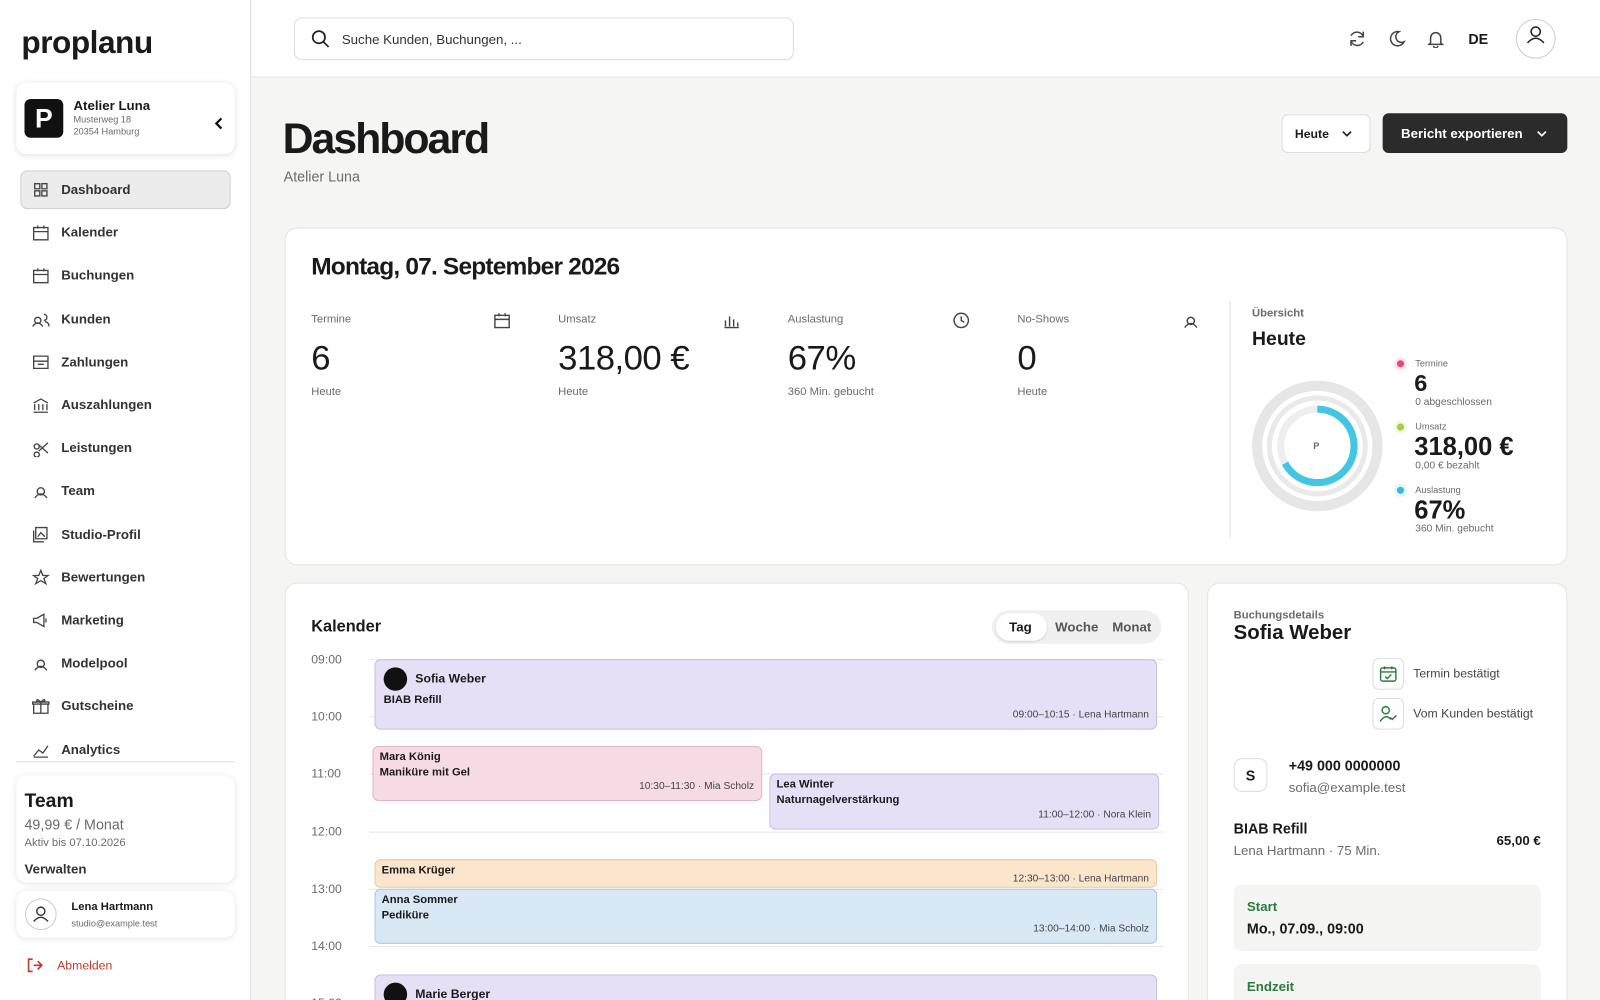 This screenshot has width=1600, height=1000. I want to click on nav-item: Studio-Profil, so click(101, 534).